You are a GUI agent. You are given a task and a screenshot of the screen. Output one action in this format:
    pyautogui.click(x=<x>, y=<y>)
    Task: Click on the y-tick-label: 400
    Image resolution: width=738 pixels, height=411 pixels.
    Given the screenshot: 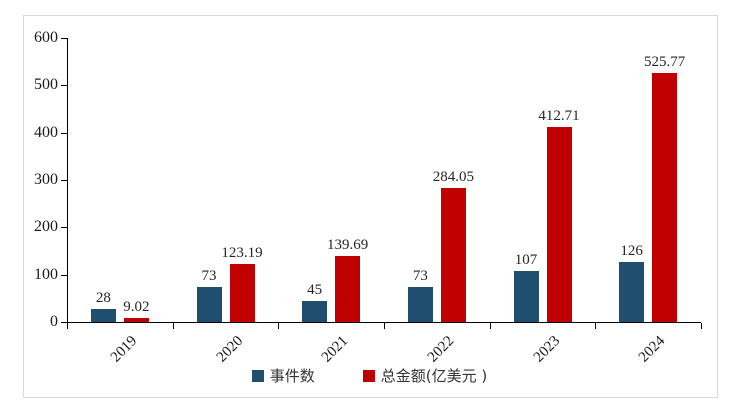 What is the action you would take?
    pyautogui.click(x=46, y=132)
    